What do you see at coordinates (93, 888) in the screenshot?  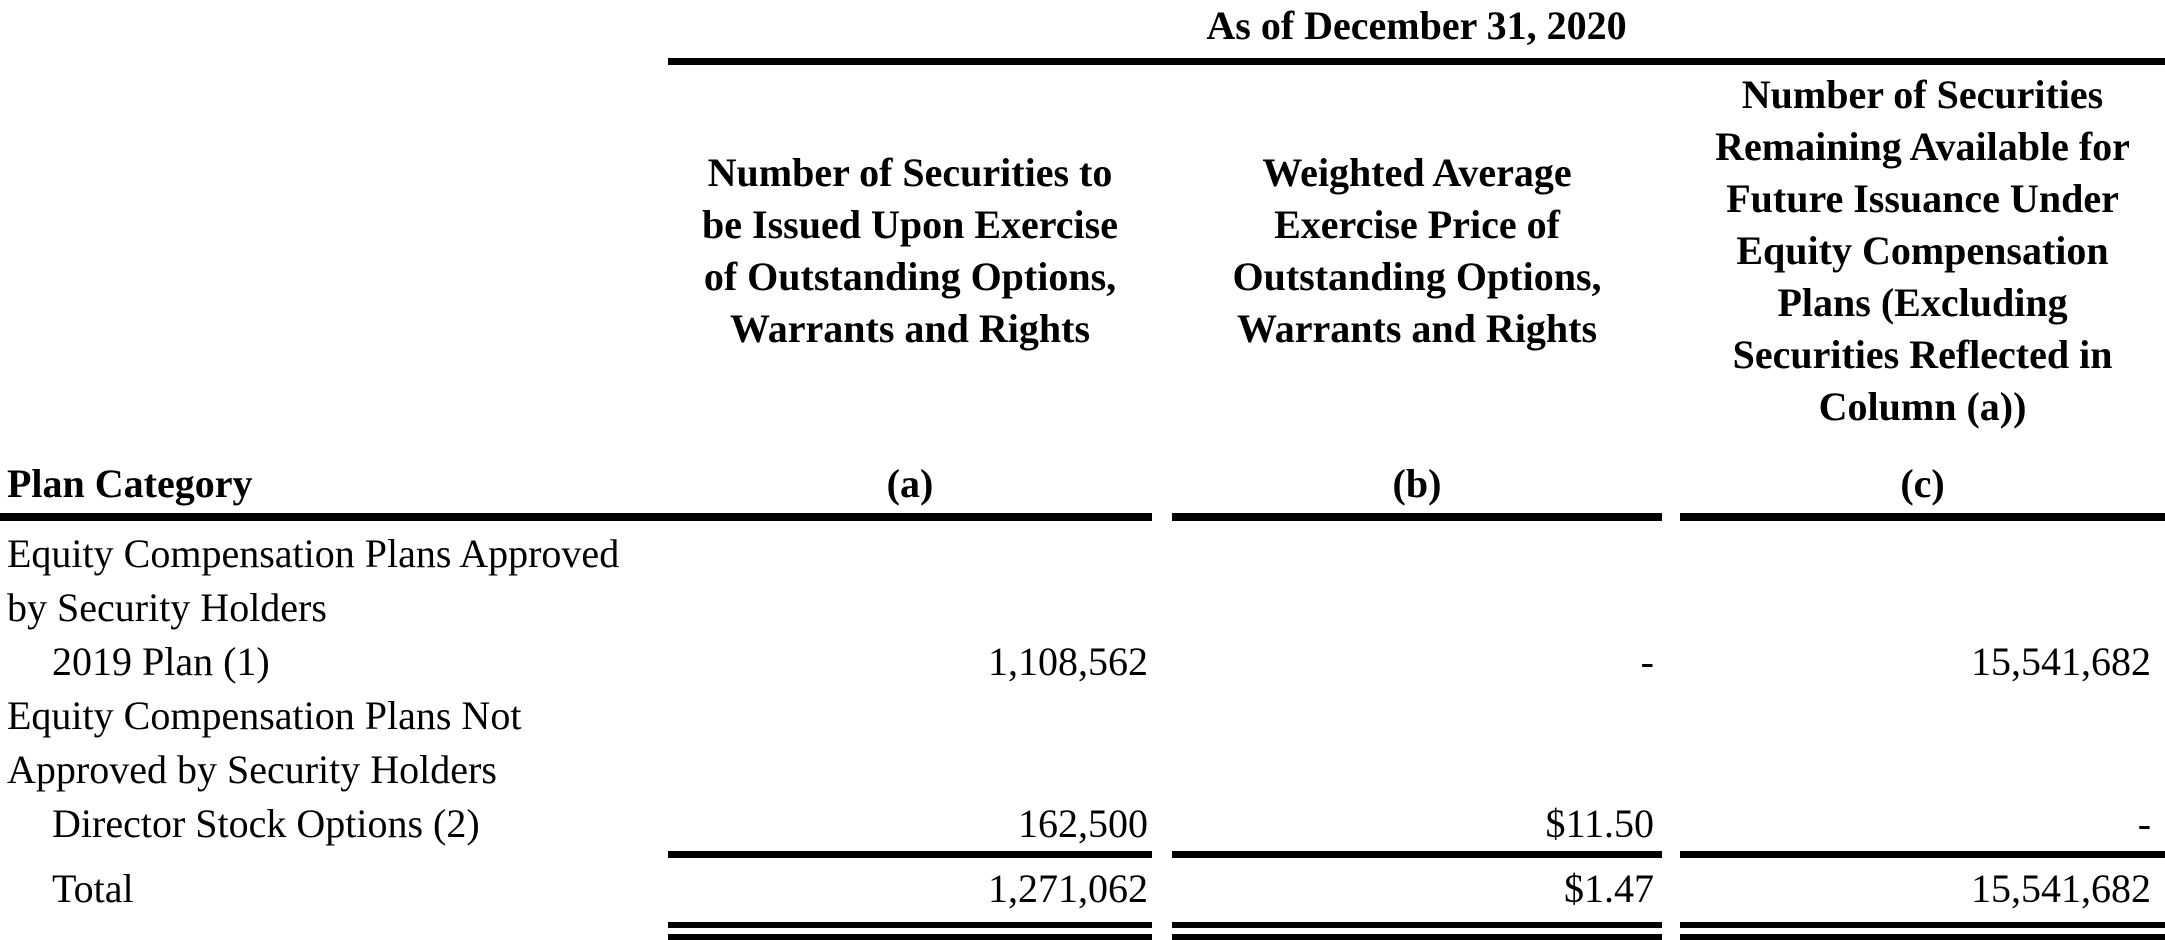 I see `row-label: Total` at bounding box center [93, 888].